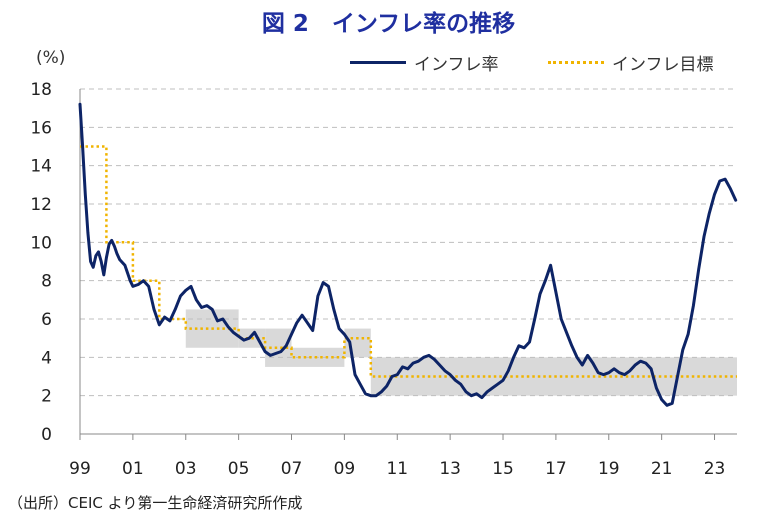  What do you see at coordinates (41, 128) in the screenshot?
I see `y-tick-label: 16` at bounding box center [41, 128].